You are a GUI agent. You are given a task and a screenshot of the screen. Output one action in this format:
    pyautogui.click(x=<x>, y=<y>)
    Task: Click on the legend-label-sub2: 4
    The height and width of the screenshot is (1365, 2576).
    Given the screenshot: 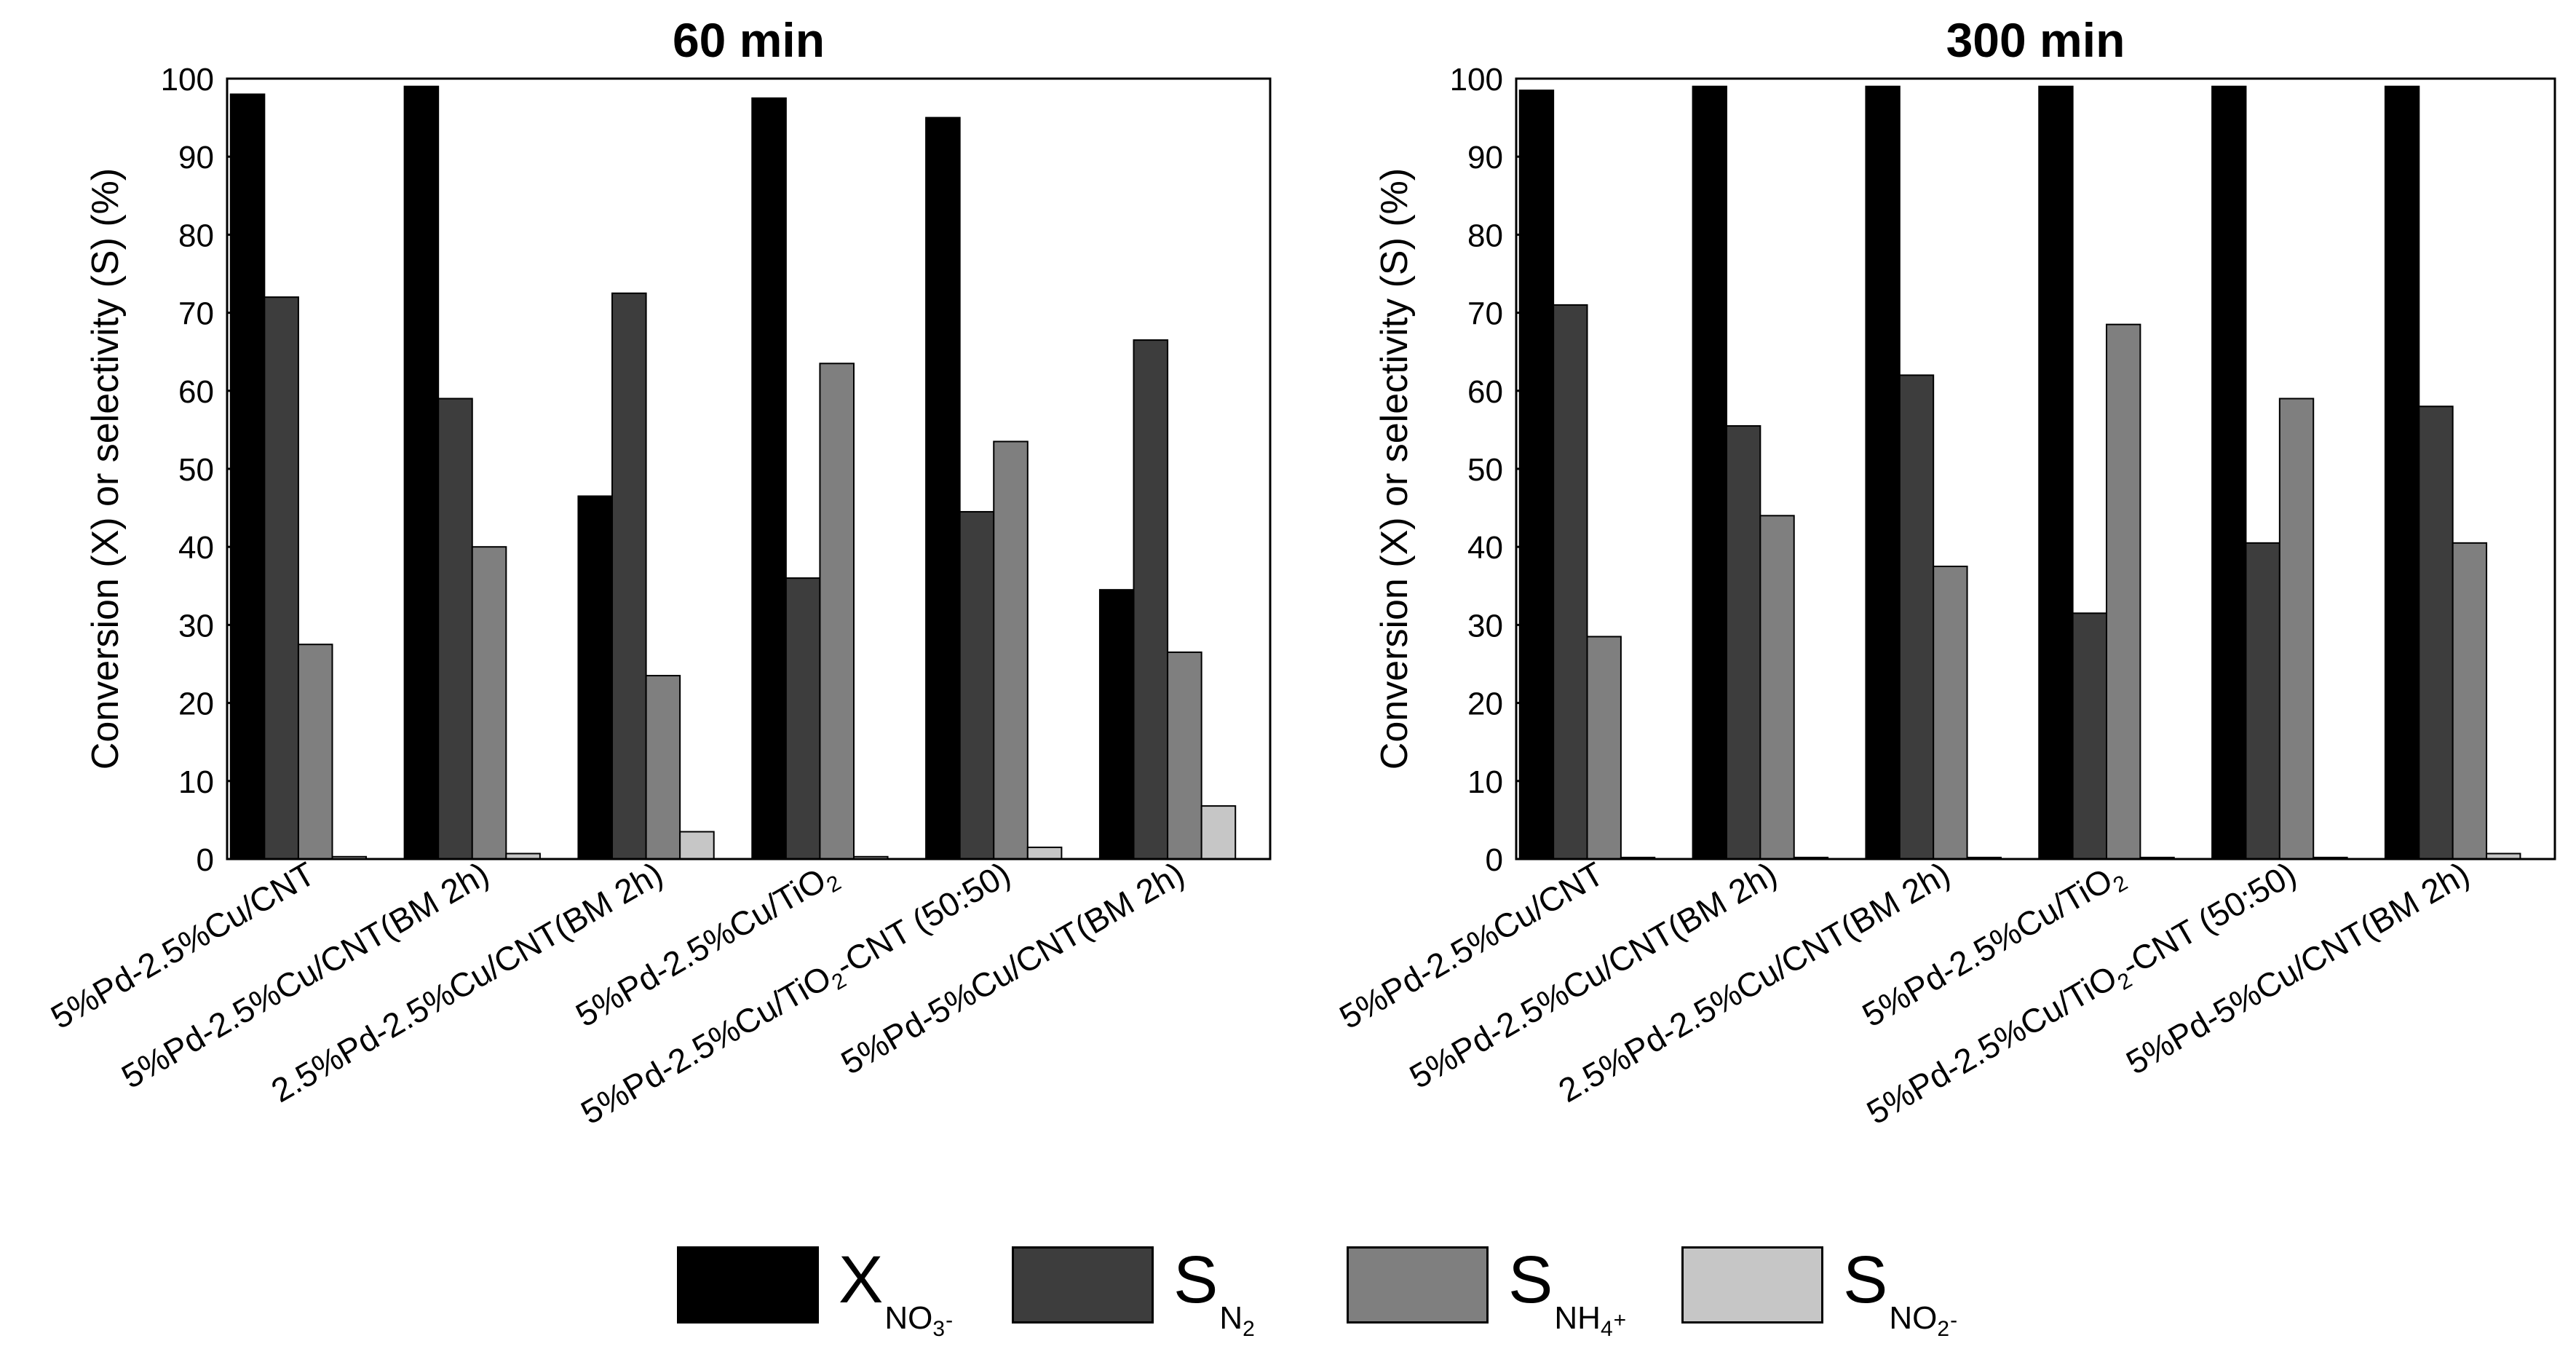 What is the action you would take?
    pyautogui.click(x=1606, y=1329)
    